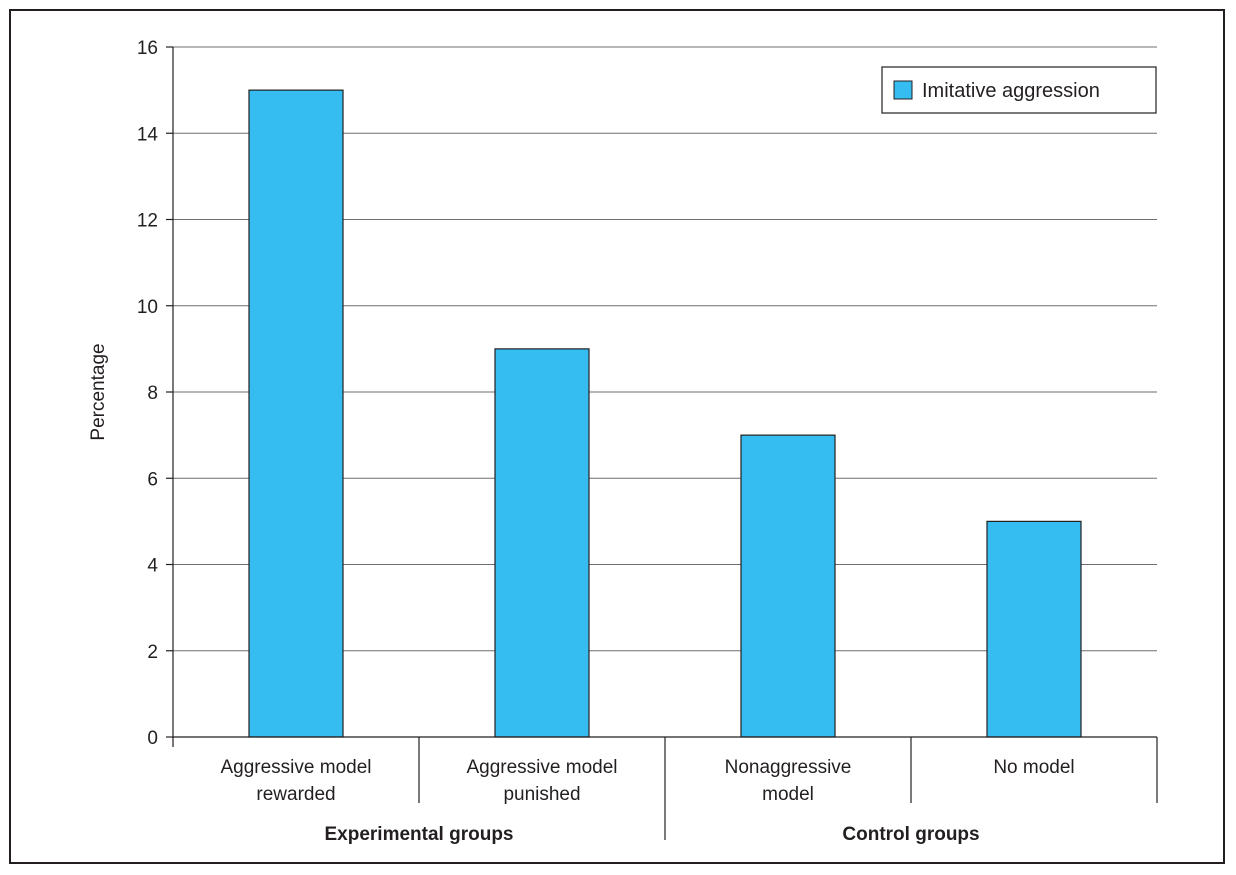  What do you see at coordinates (147, 307) in the screenshot?
I see `y-tick-label-10: 10` at bounding box center [147, 307].